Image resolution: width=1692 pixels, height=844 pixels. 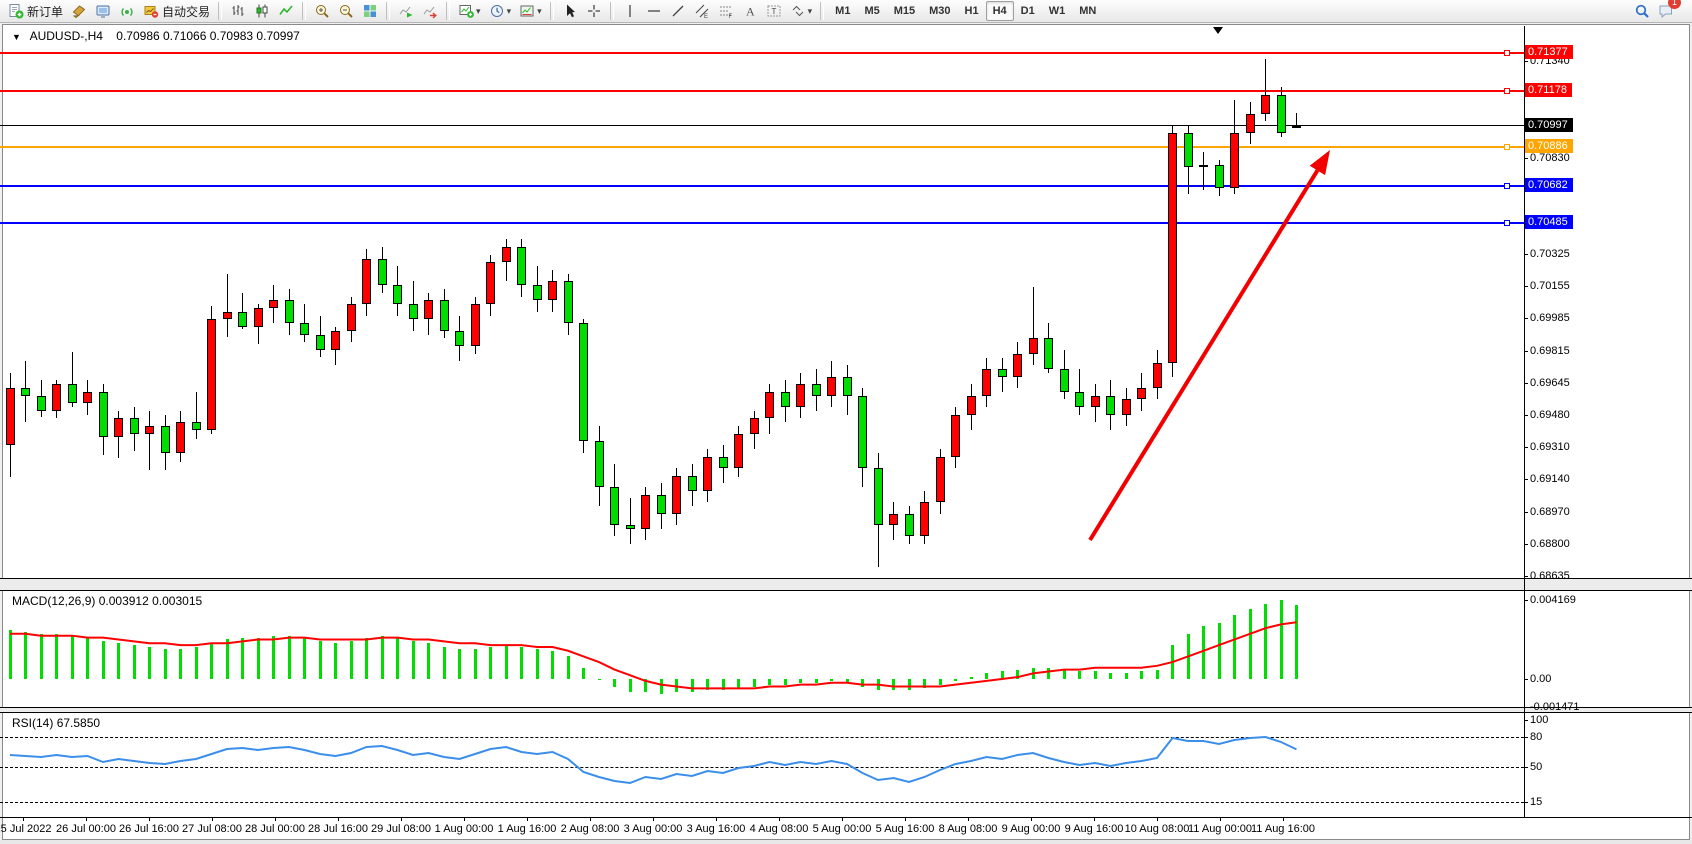 What do you see at coordinates (430, 11) in the screenshot?
I see `chart-shift-button` at bounding box center [430, 11].